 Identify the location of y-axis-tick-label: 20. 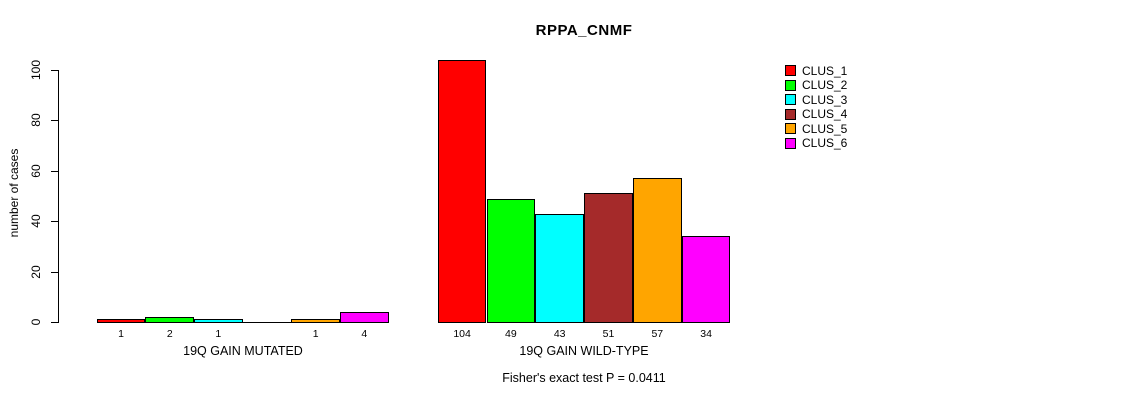
(36, 272).